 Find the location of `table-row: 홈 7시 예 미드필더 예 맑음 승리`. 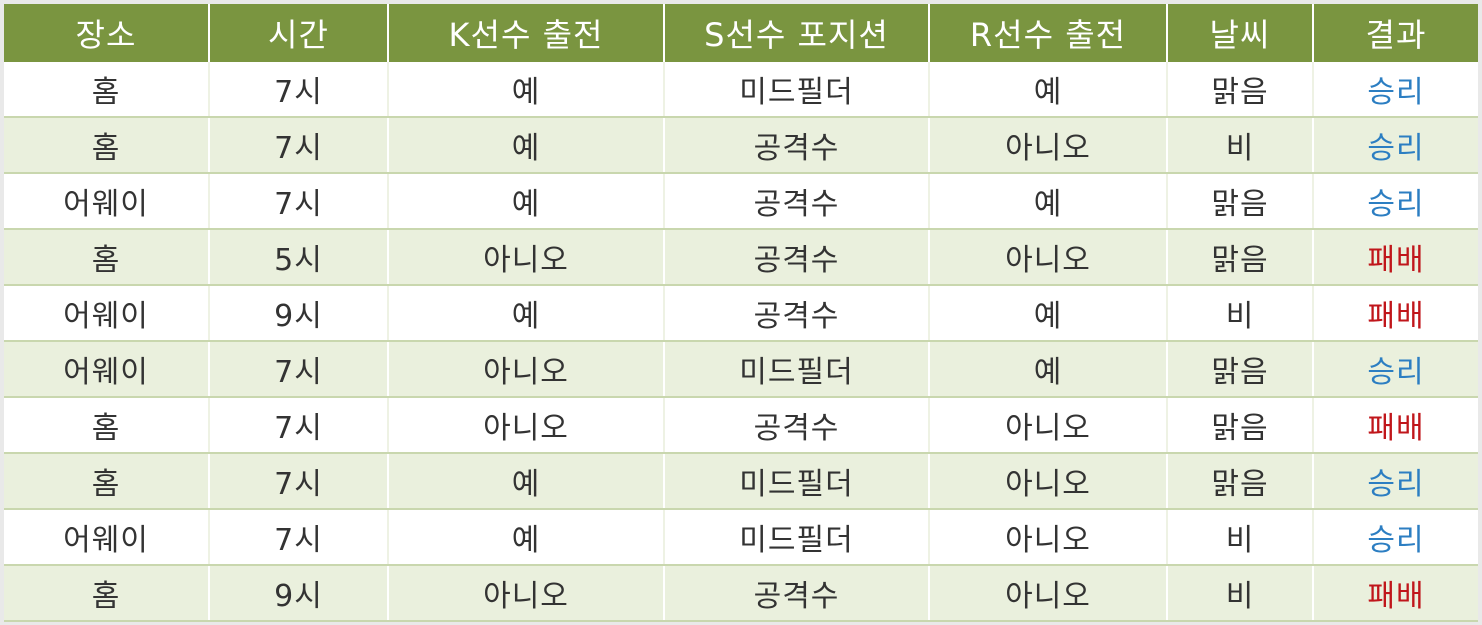

table-row: 홈 7시 예 미드필더 예 맑음 승리 is located at coordinates (741, 90).